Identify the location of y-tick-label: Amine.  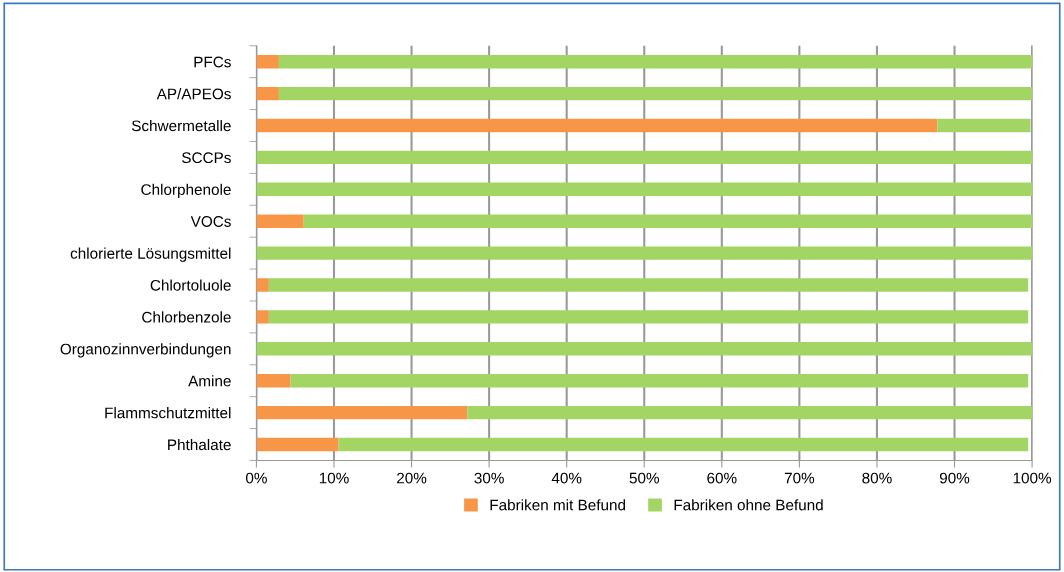
(209, 381).